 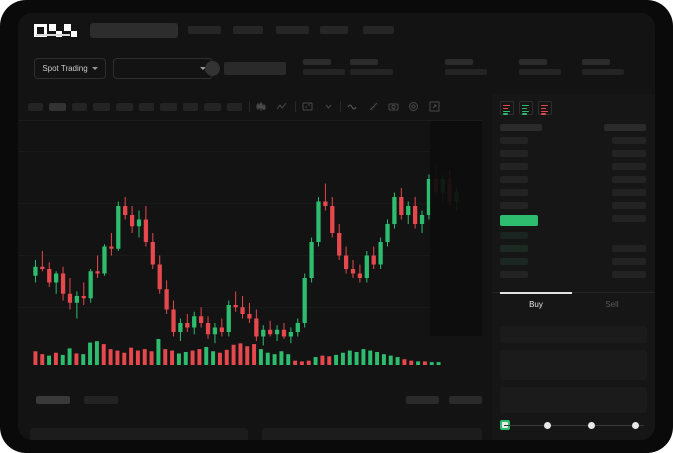 I want to click on pair-coin-avatar, so click(x=212, y=68).